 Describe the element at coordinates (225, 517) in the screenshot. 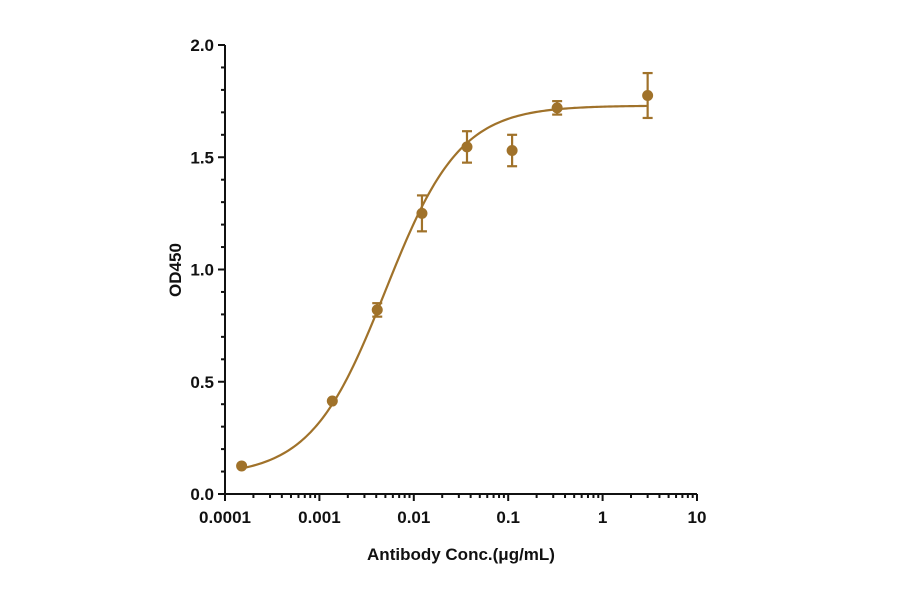

I see `x-tick-label: 0.0001` at that location.